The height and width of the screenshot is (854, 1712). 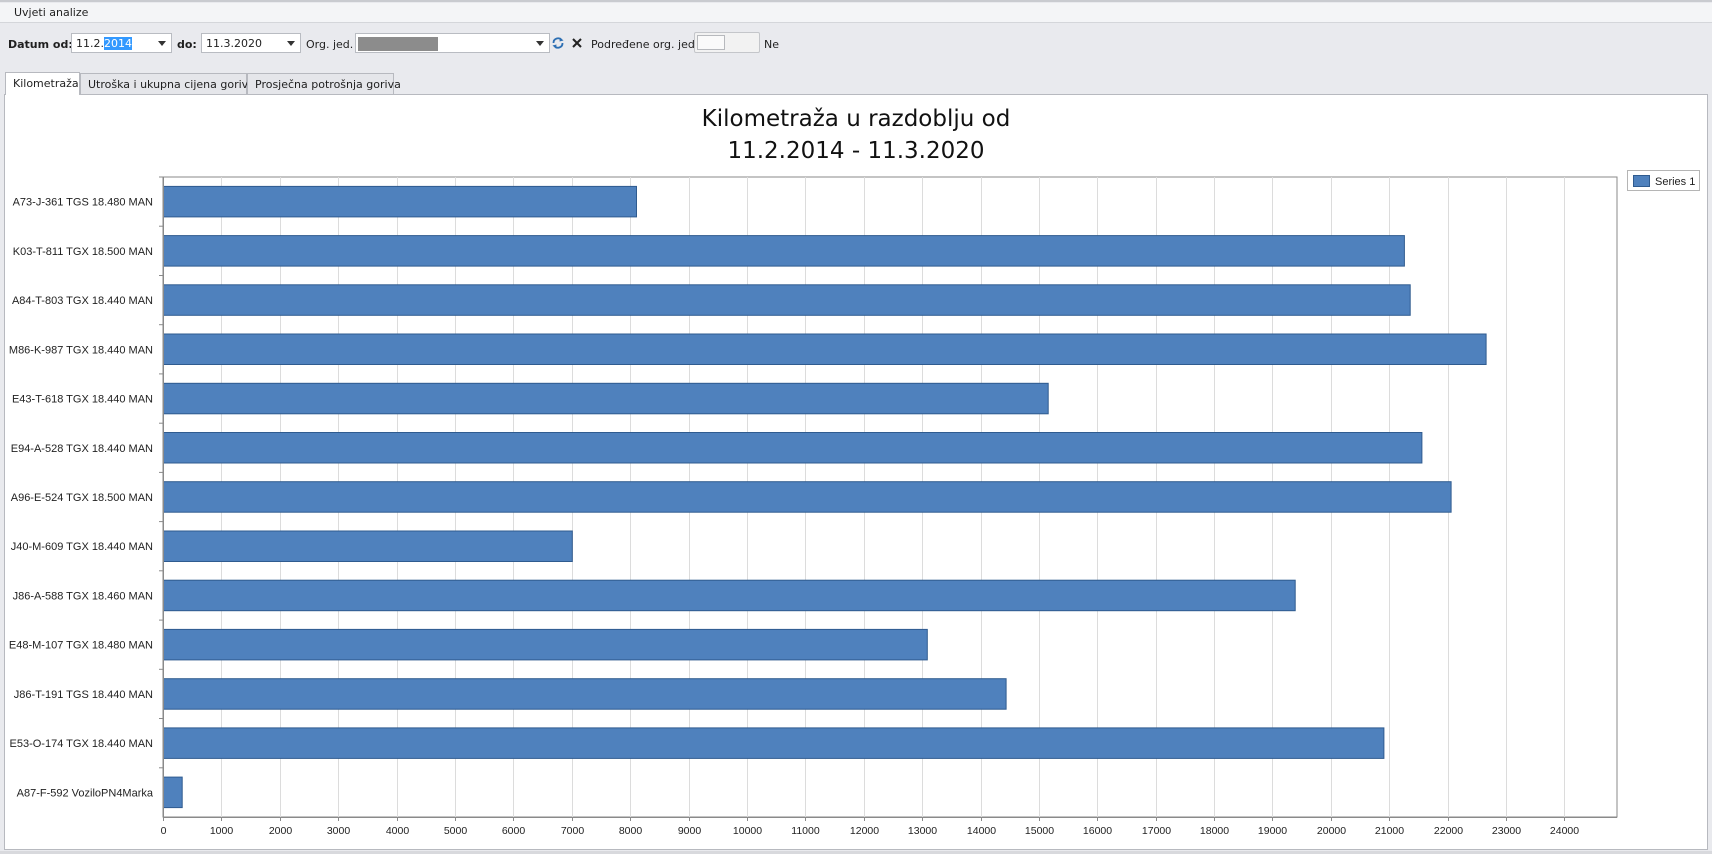 What do you see at coordinates (856, 1) in the screenshot?
I see `window-top-border` at bounding box center [856, 1].